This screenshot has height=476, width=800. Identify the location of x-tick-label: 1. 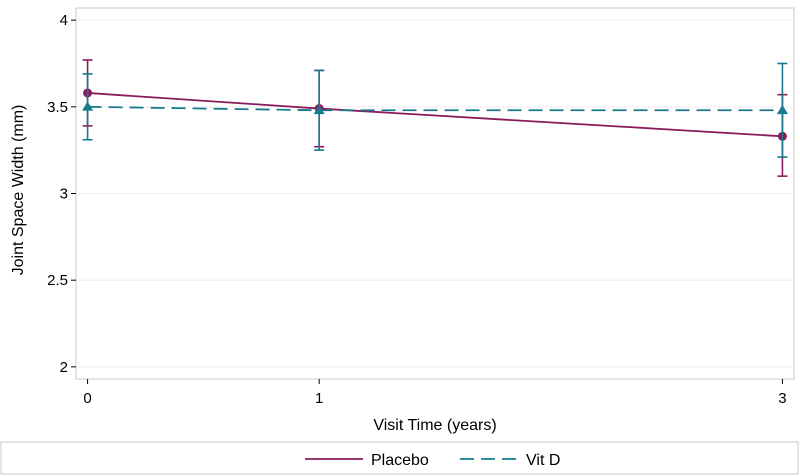
(319, 398).